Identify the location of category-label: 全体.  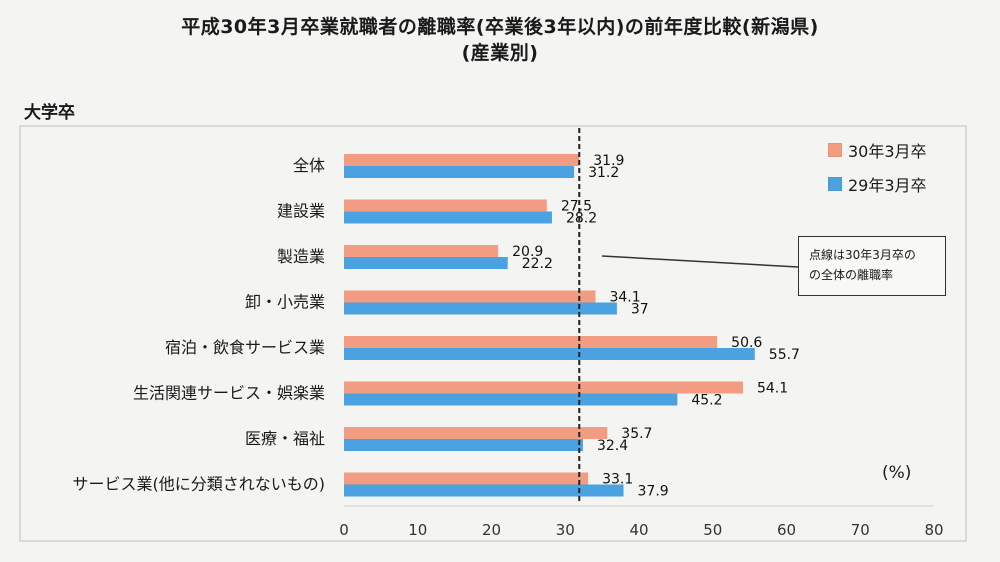
(309, 165).